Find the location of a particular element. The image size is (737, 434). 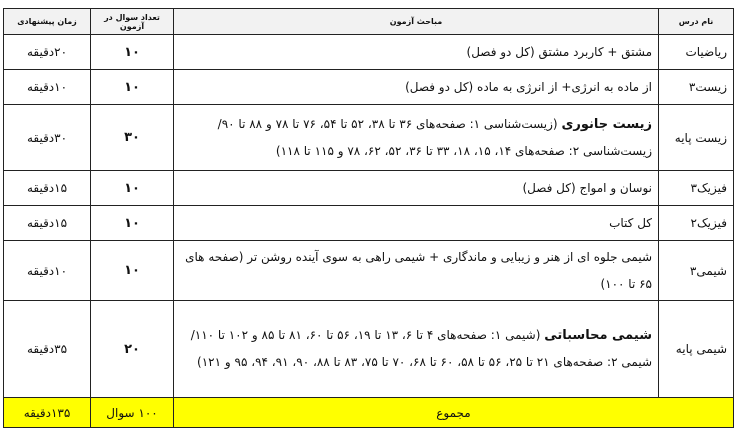

total-row: مجموع ۱۰۰ سوال ۱۳۵دقیقه is located at coordinates (368, 412).